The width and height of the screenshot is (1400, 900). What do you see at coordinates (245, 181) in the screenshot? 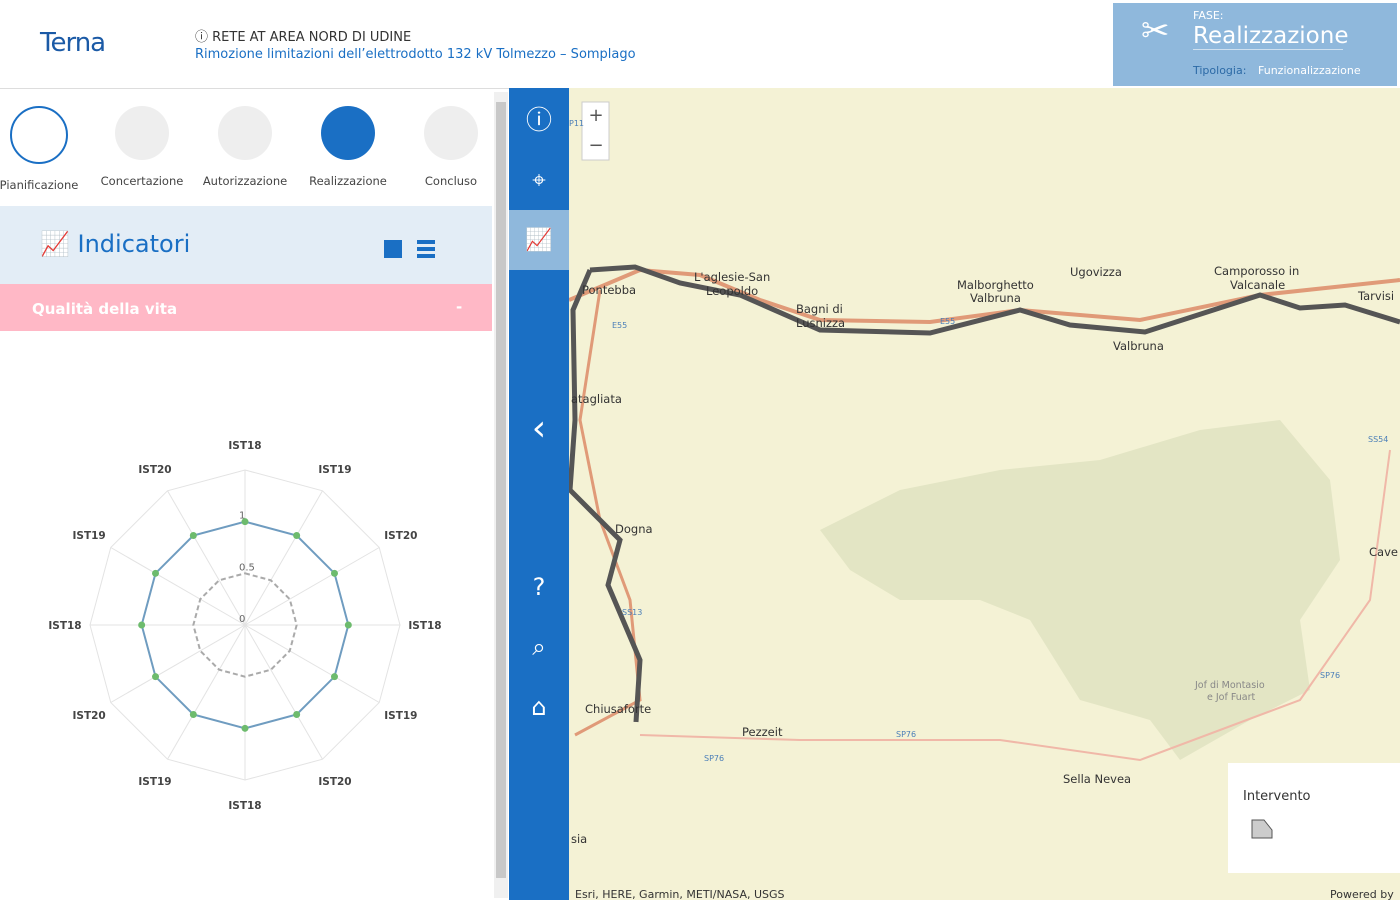
I see `phase-name: Autorizzazione` at bounding box center [245, 181].